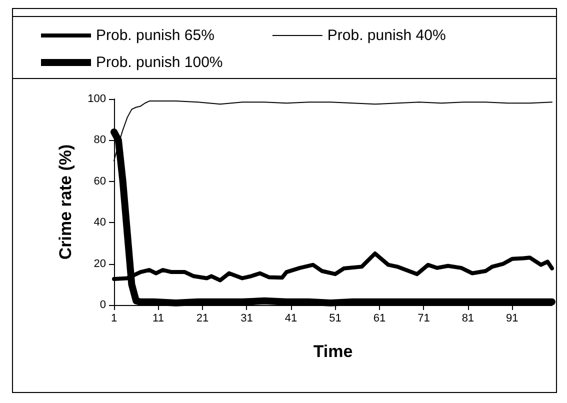 The width and height of the screenshot is (567, 403). Describe the element at coordinates (386, 35) in the screenshot. I see `legend-label: Prob. punish 40%` at that location.